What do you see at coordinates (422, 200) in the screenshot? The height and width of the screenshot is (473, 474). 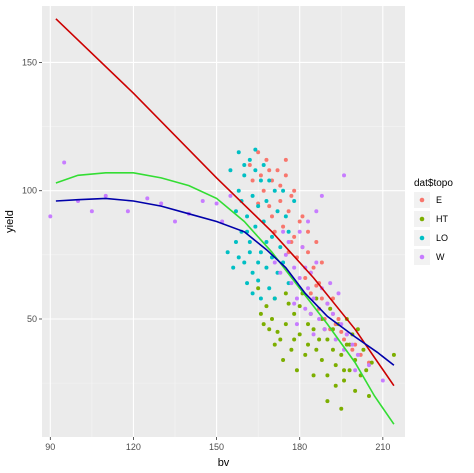 I see `legend-swatch-E` at bounding box center [422, 200].